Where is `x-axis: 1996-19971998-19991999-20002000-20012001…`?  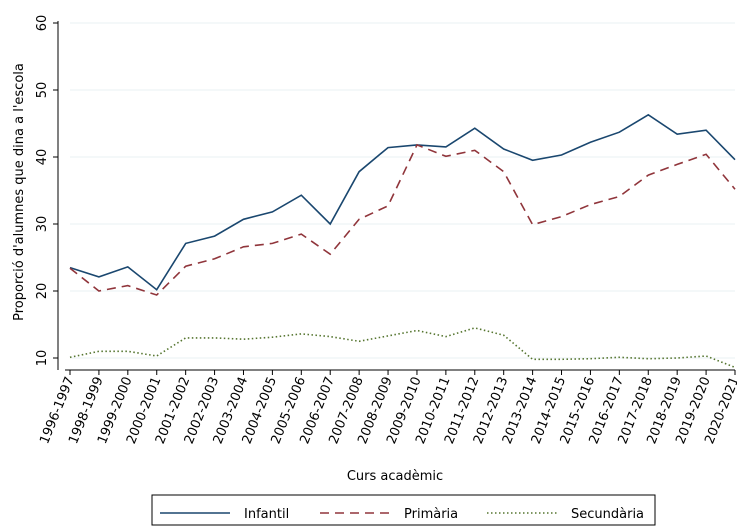
x-axis: 1996-19971998-19991999-20002000-20012001… is located at coordinates (387, 408).